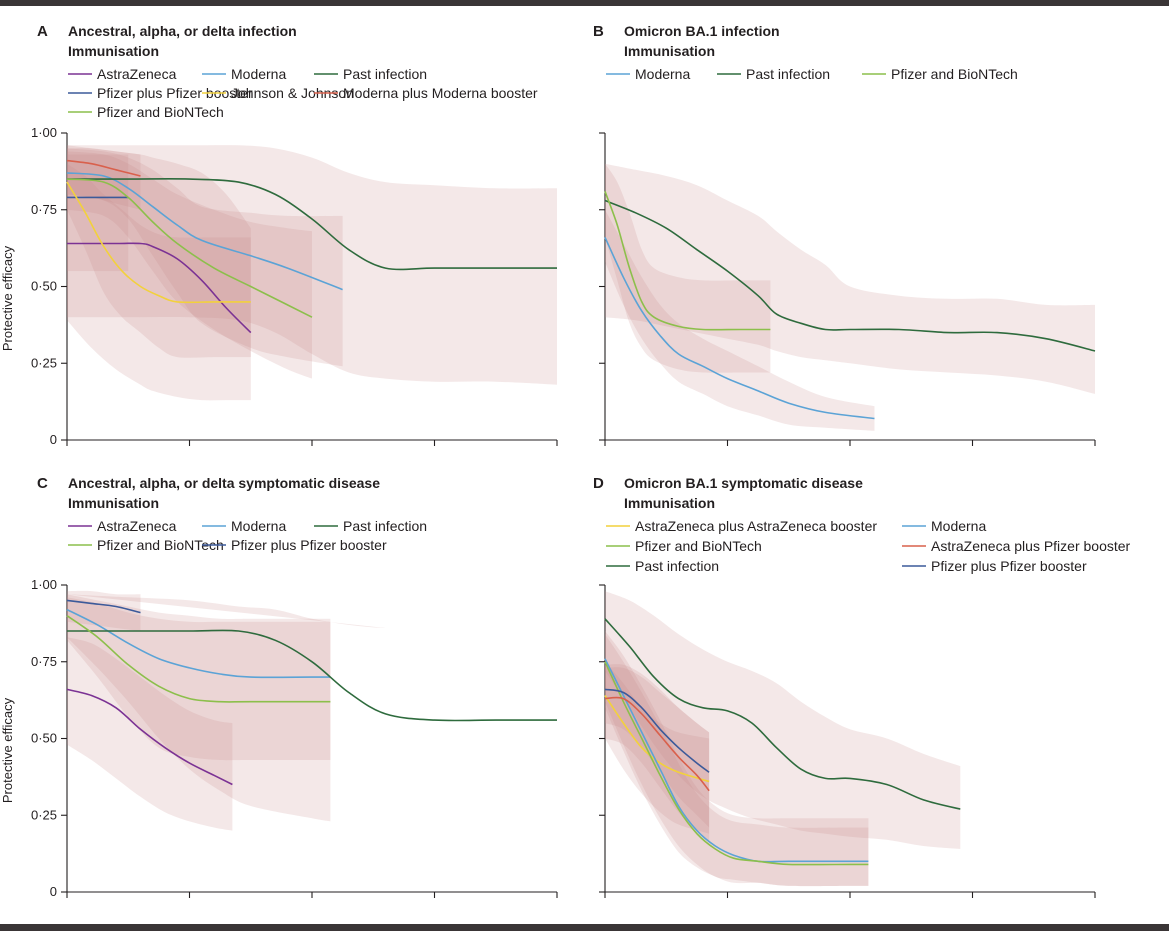 The height and width of the screenshot is (931, 1169). Describe the element at coordinates (1031, 546) in the screenshot. I see `legend-label: AstraZeneca plus Pfizer booster` at that location.